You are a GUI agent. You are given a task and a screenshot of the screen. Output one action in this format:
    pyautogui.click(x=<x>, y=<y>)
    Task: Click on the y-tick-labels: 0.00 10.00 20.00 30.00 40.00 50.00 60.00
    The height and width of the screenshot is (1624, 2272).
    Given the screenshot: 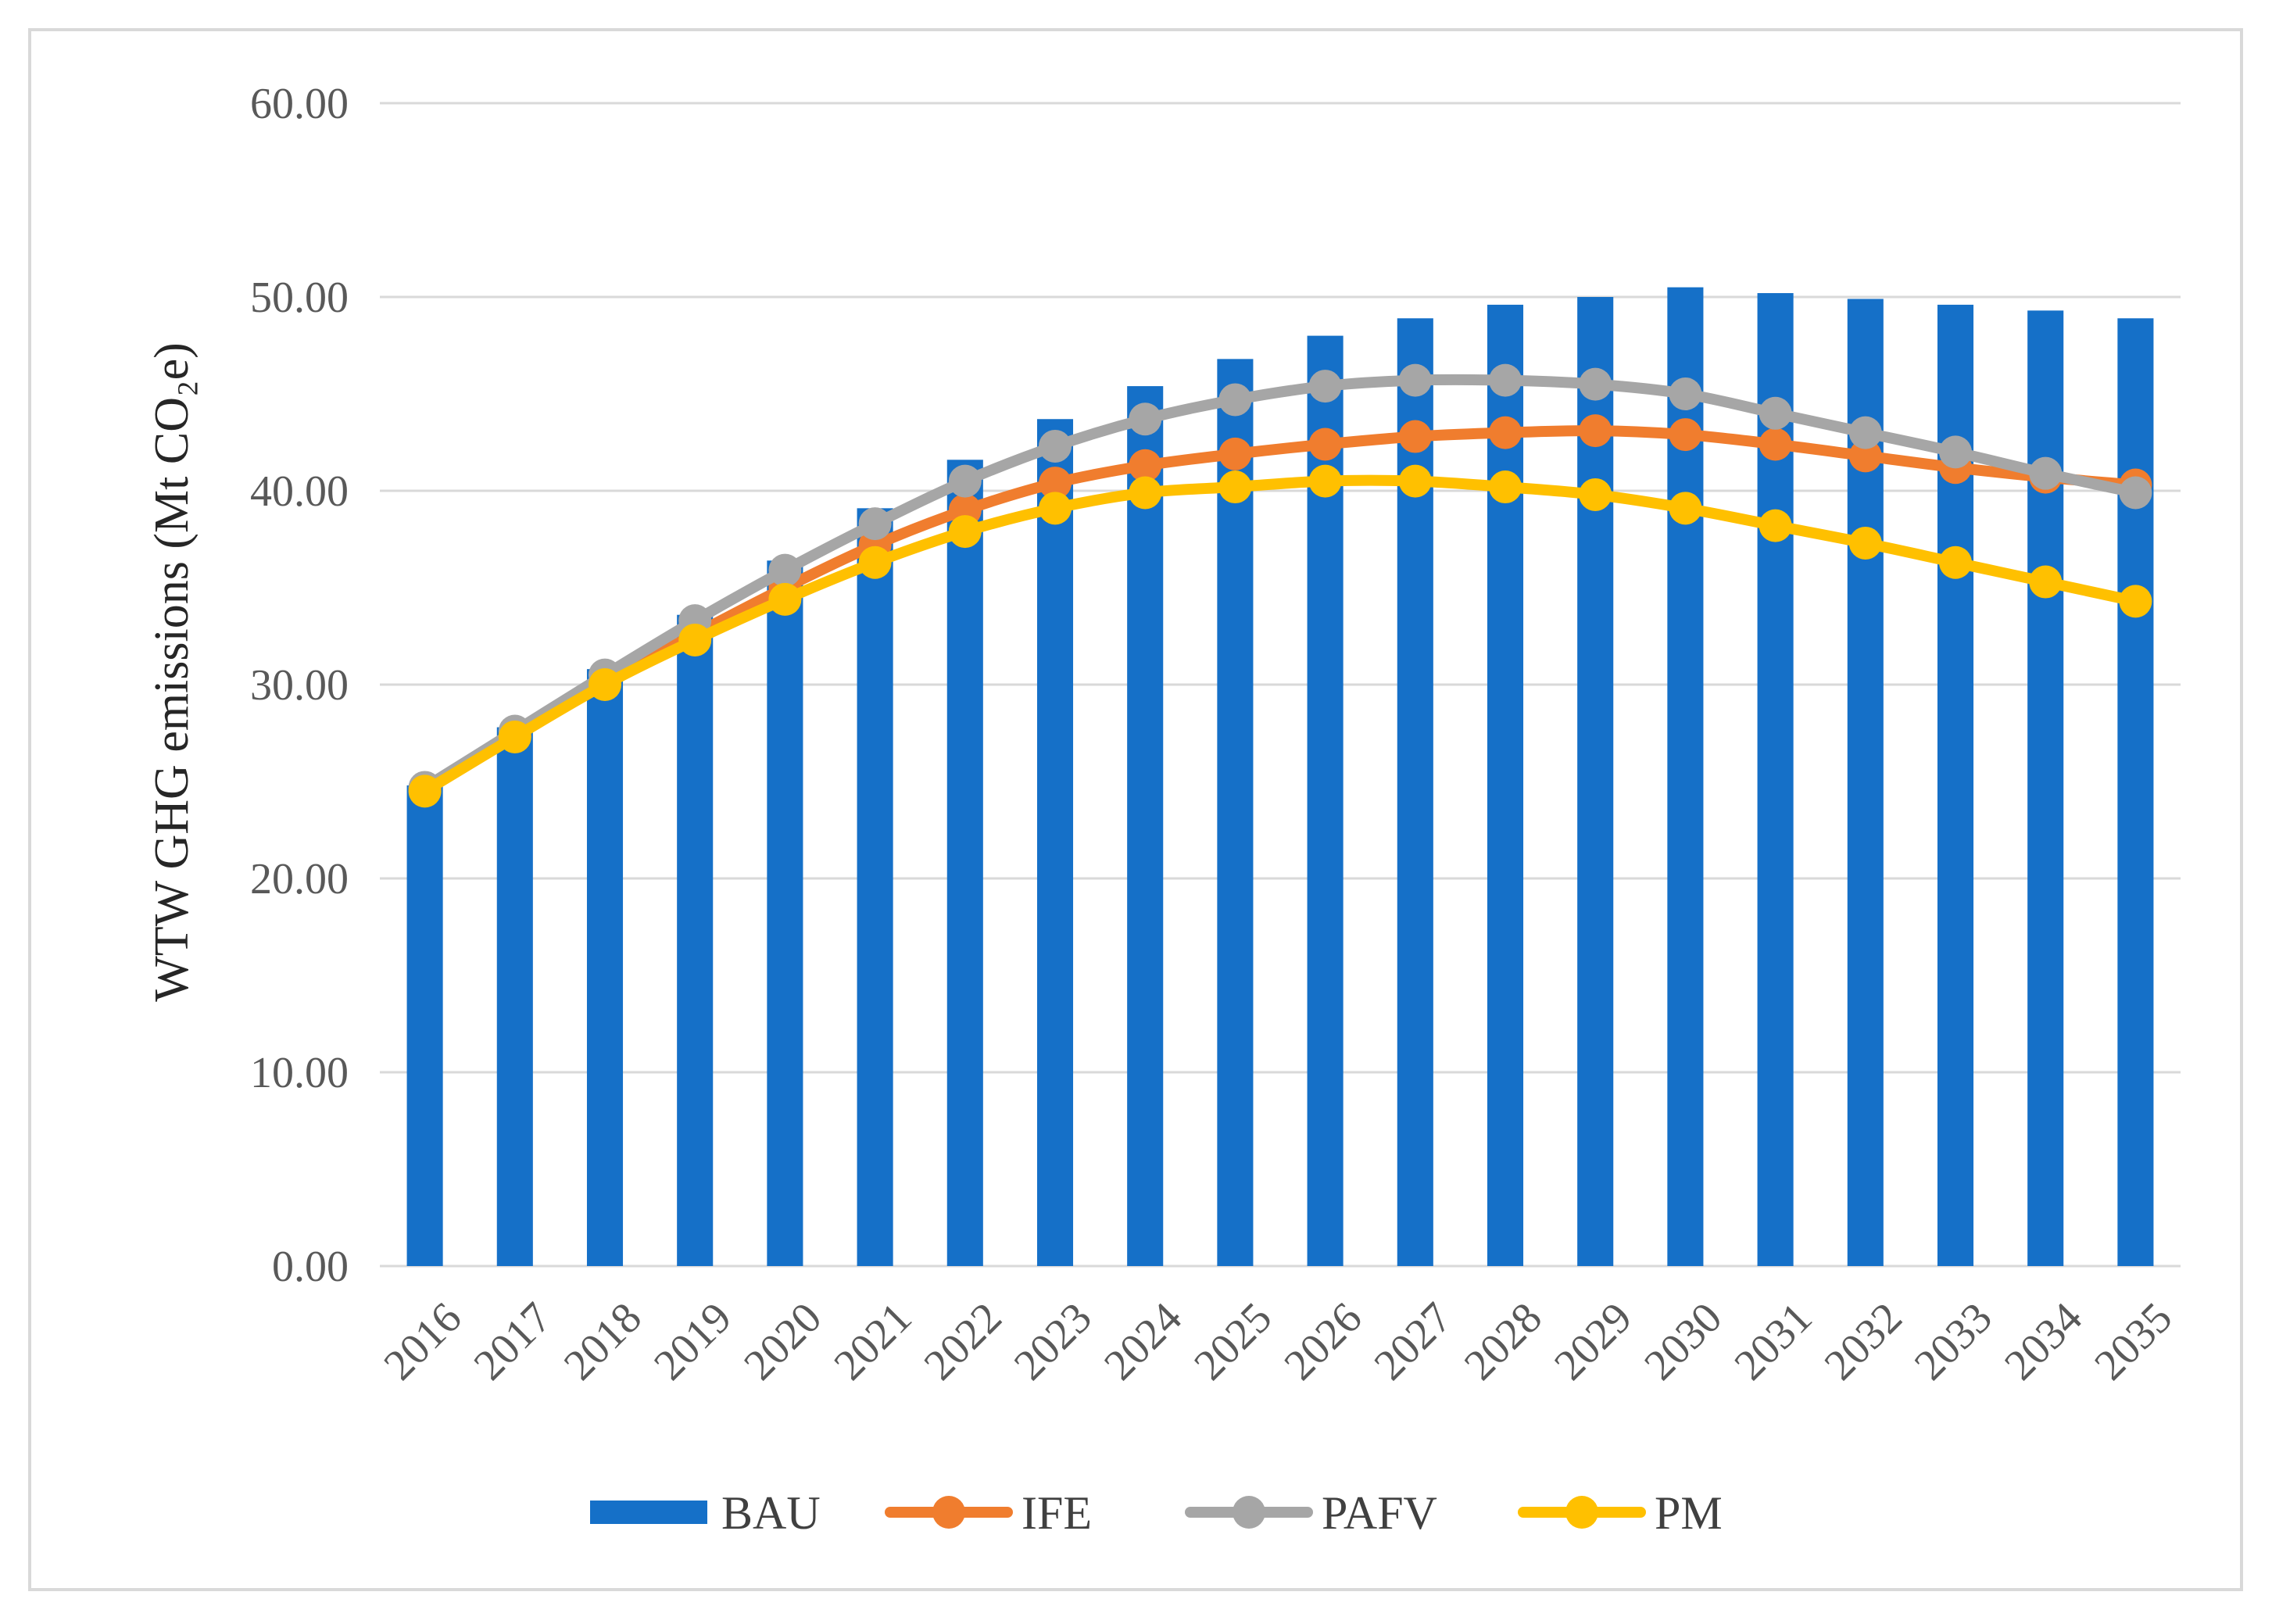 What is the action you would take?
    pyautogui.click(x=299, y=685)
    